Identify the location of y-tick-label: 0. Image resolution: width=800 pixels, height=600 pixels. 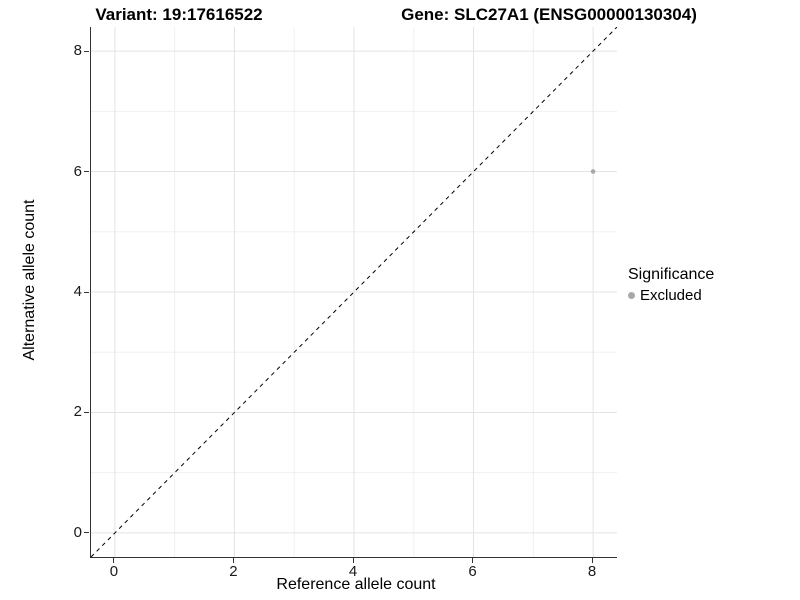
(77, 532).